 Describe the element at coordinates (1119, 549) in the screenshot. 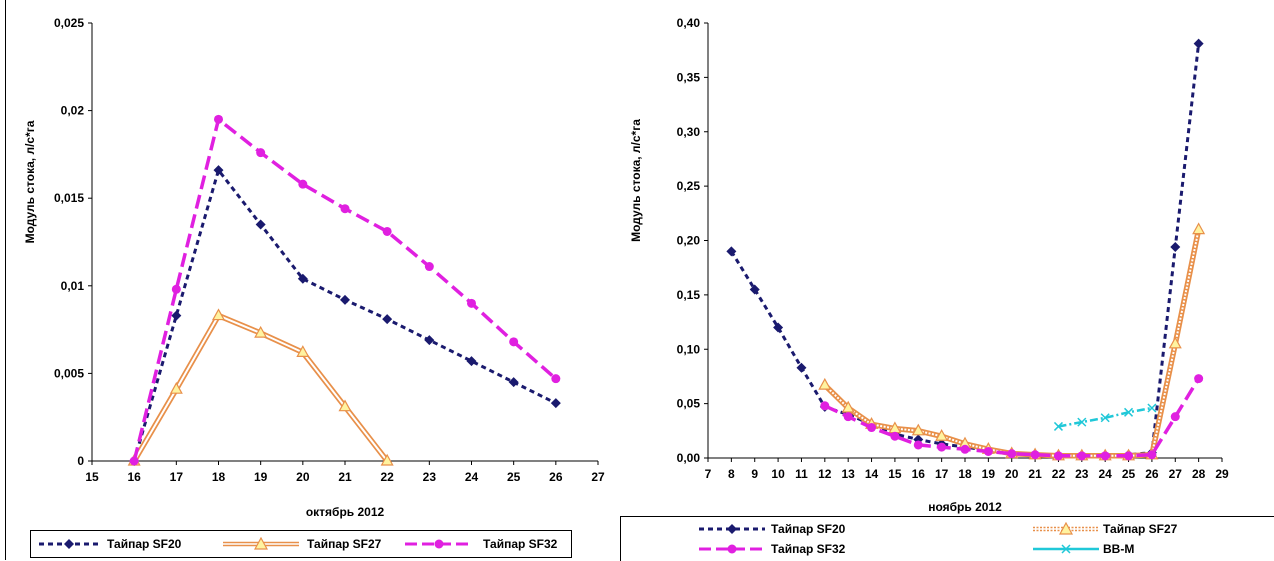

I see `legend-label-bbm: ВВ-М` at that location.